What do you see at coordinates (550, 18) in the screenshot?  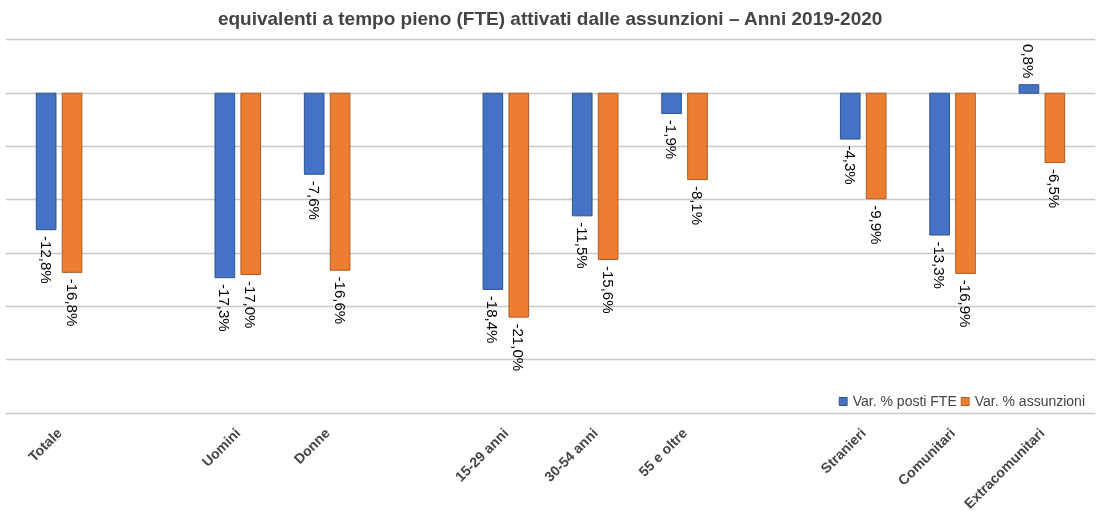 I see `chart-title: equivalenti a tempo pieno (FTE) attivati dalle assunzioni – Anni 2019-2020` at bounding box center [550, 18].